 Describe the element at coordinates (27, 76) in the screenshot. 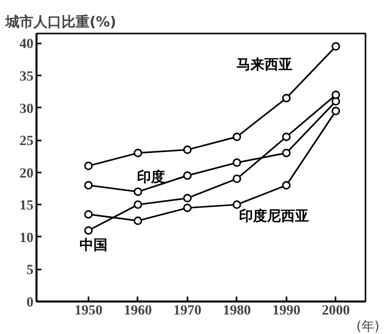

I see `y-tick-label: 35` at that location.